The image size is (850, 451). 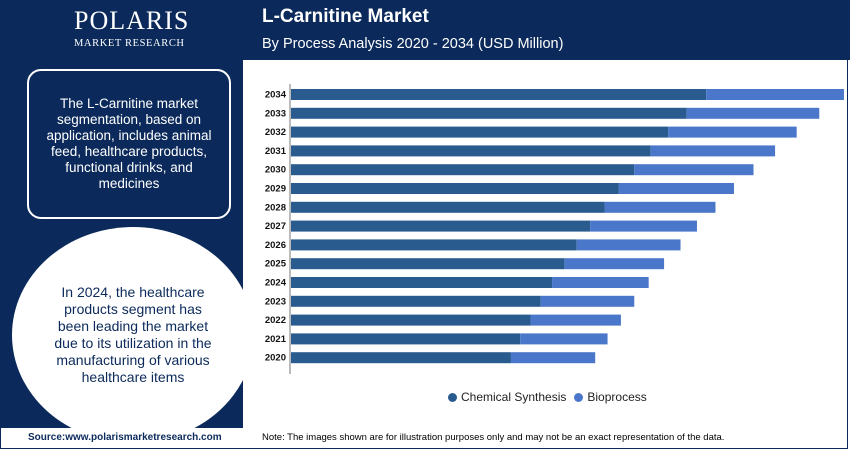 What do you see at coordinates (411, 320) in the screenshot?
I see `bar-chemical-2022` at bounding box center [411, 320].